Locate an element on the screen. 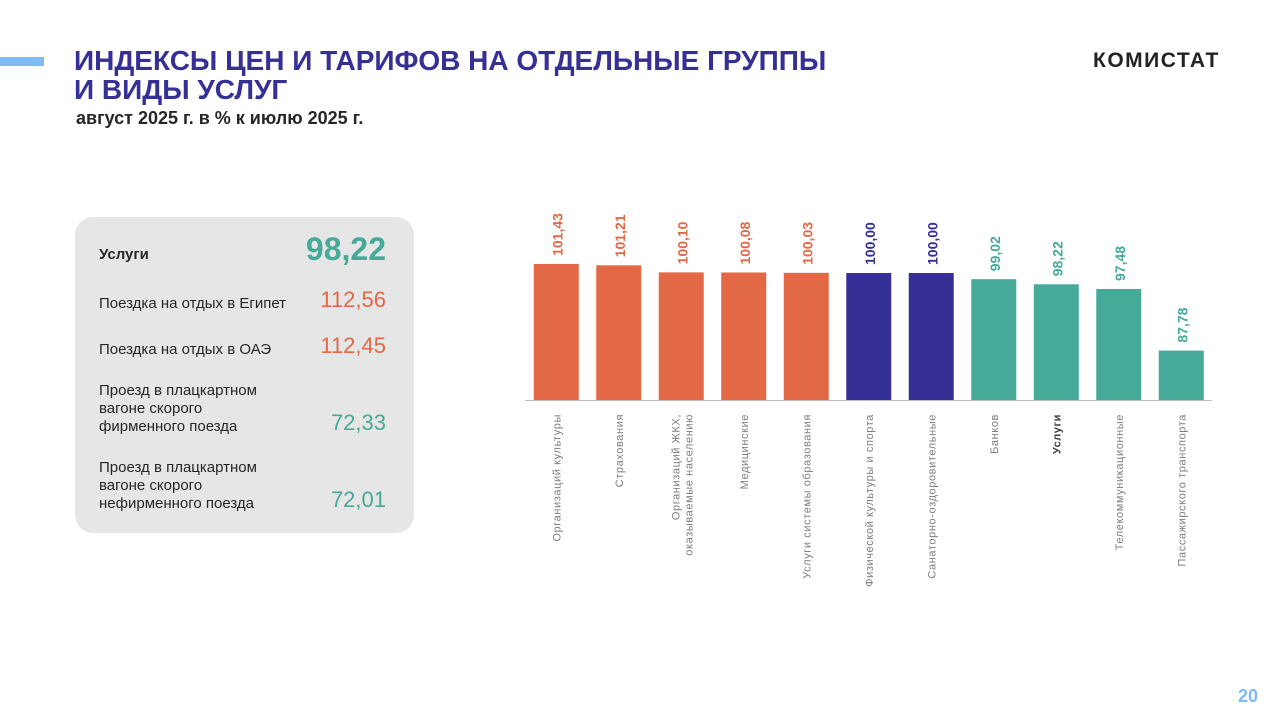  category-label: Организаций культуры is located at coordinates (557, 478).